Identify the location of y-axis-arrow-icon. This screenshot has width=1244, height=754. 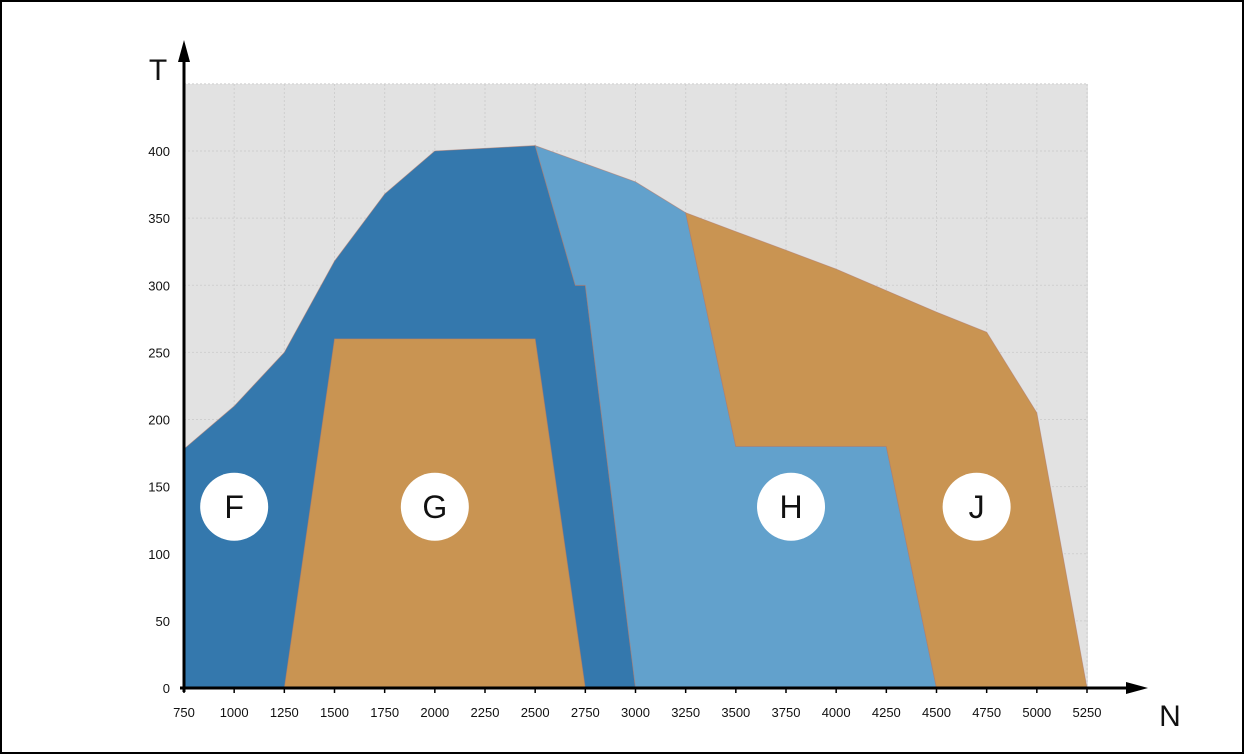
(184, 51).